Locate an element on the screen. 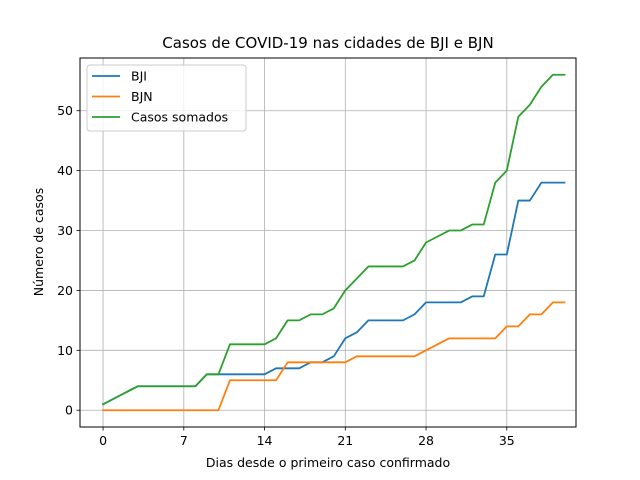  y-tick-label: 10 is located at coordinates (65, 350).